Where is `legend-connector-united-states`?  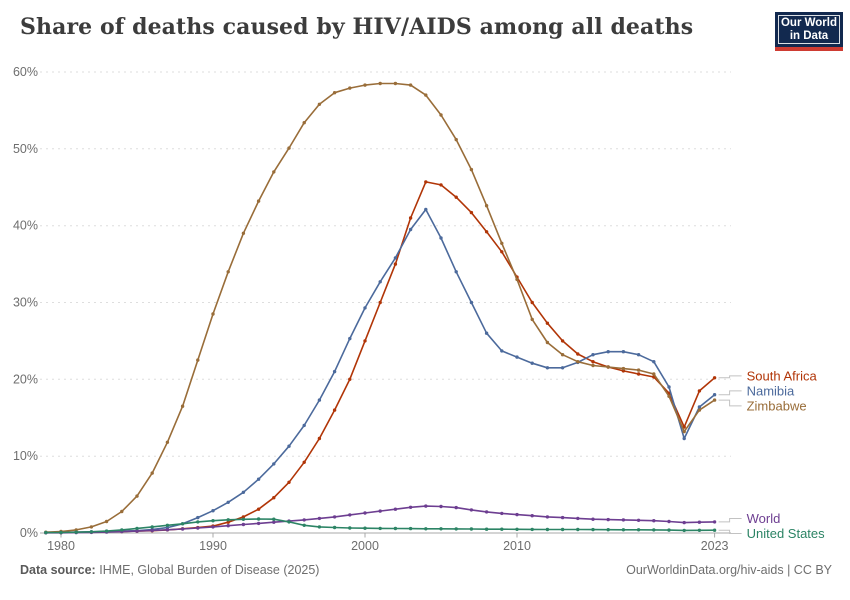
legend-connector-united-states is located at coordinates (730, 531).